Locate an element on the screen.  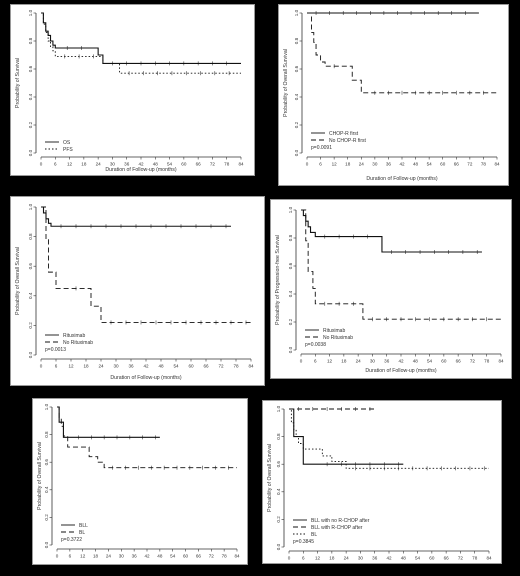
p-value: p=0.3722 is located at coordinates (71, 540).